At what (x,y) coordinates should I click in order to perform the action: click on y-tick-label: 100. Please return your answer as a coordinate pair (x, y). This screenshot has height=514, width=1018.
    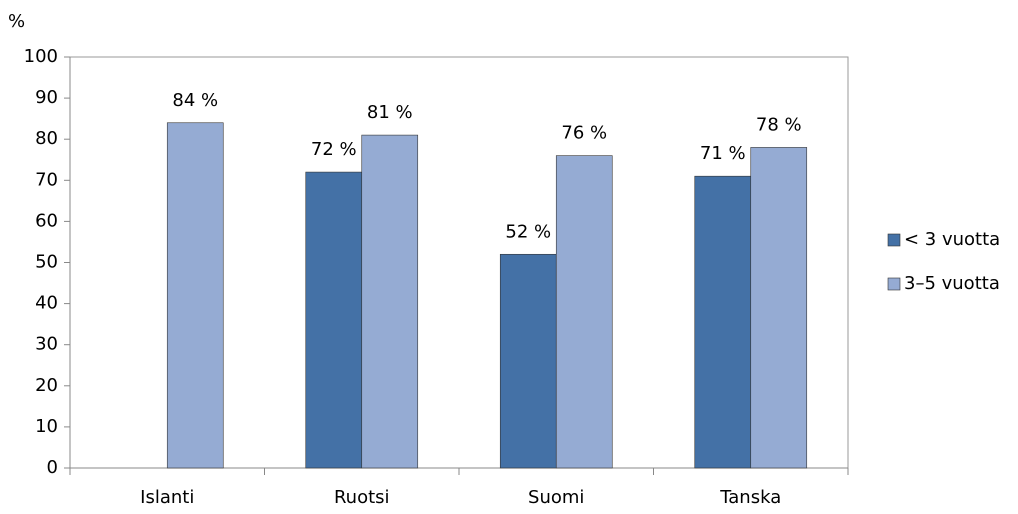
    Looking at the image, I should click on (41, 56).